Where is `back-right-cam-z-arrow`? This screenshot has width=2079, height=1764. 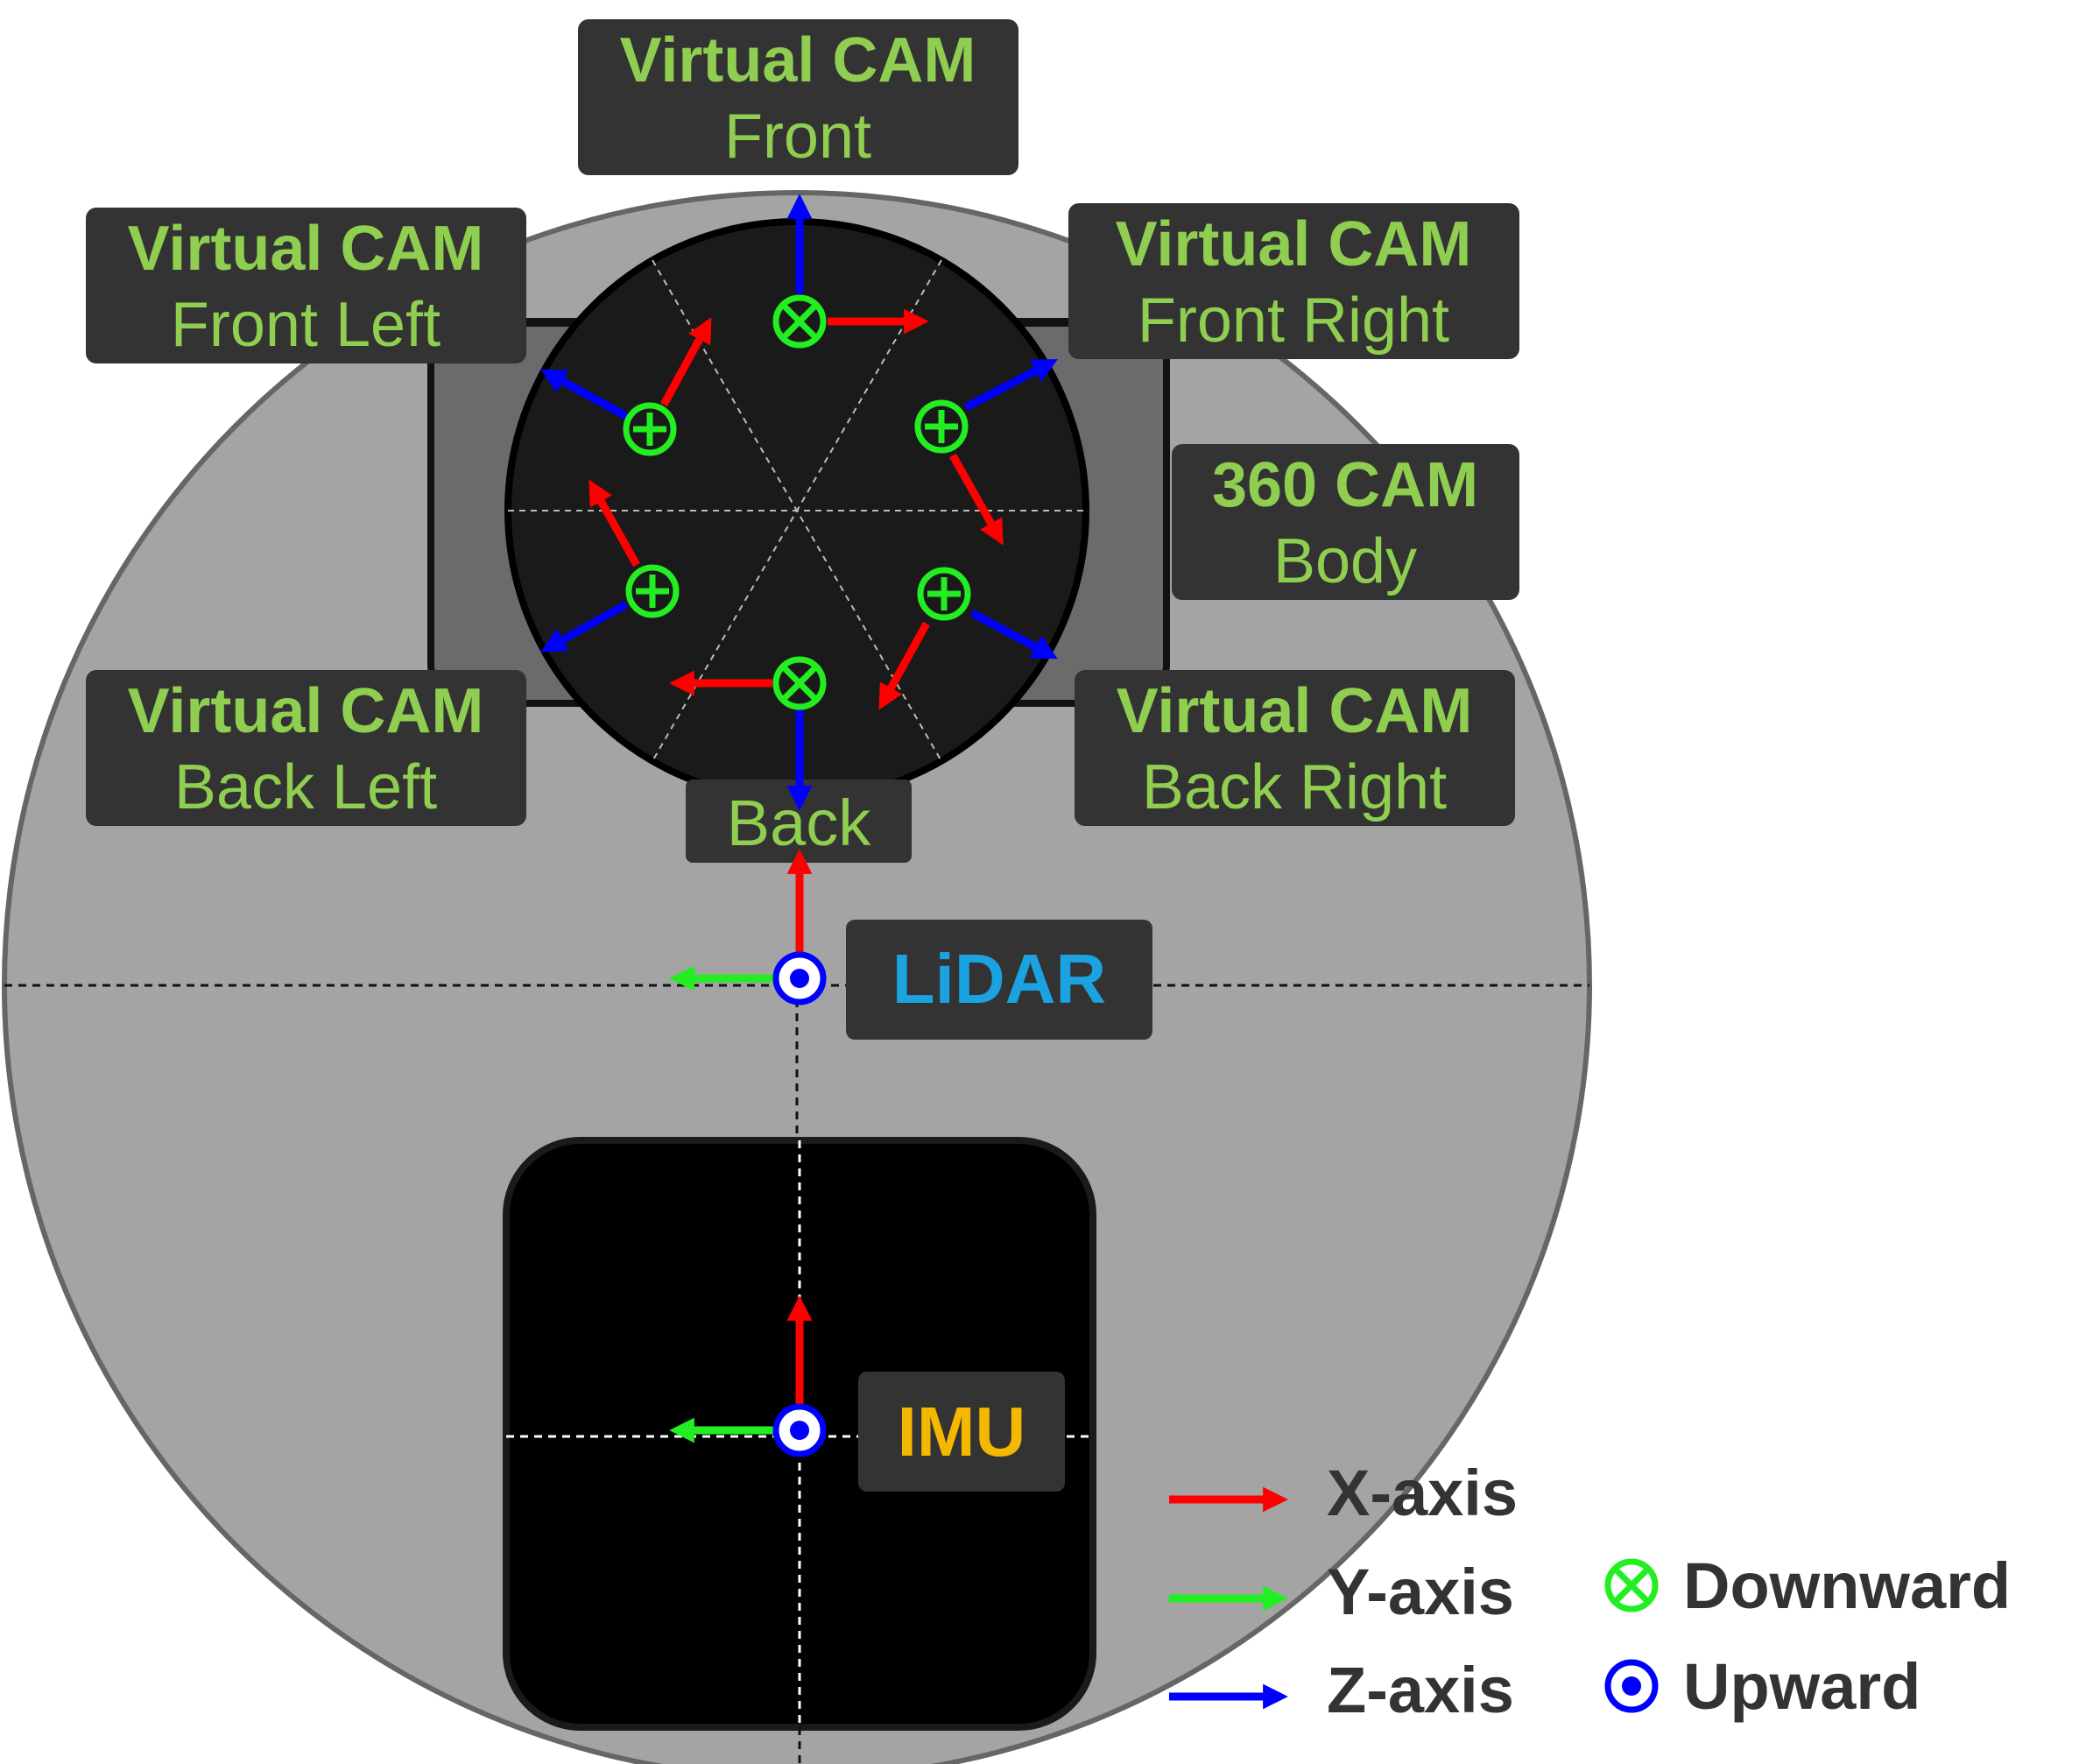
back-right-cam-z-arrow is located at coordinates (1013, 635).